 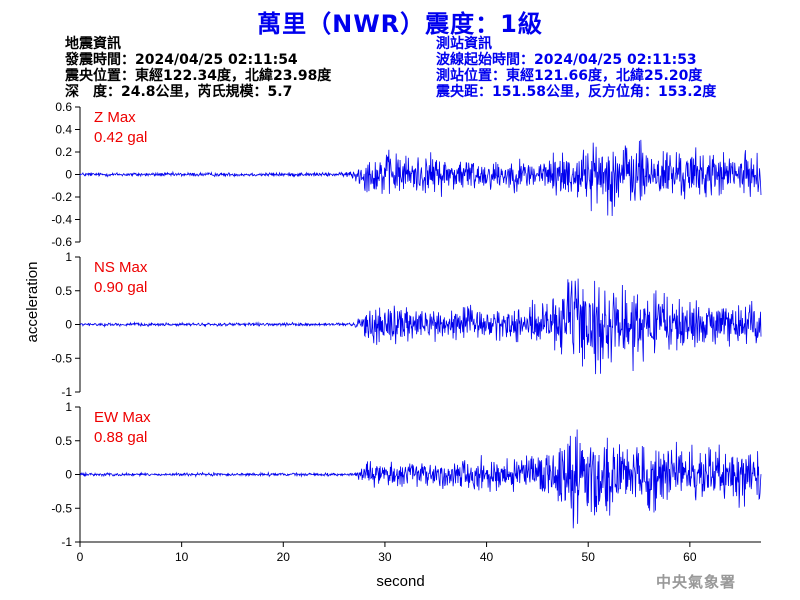 What do you see at coordinates (420, 326) in the screenshot?
I see `trace-ns` at bounding box center [420, 326].